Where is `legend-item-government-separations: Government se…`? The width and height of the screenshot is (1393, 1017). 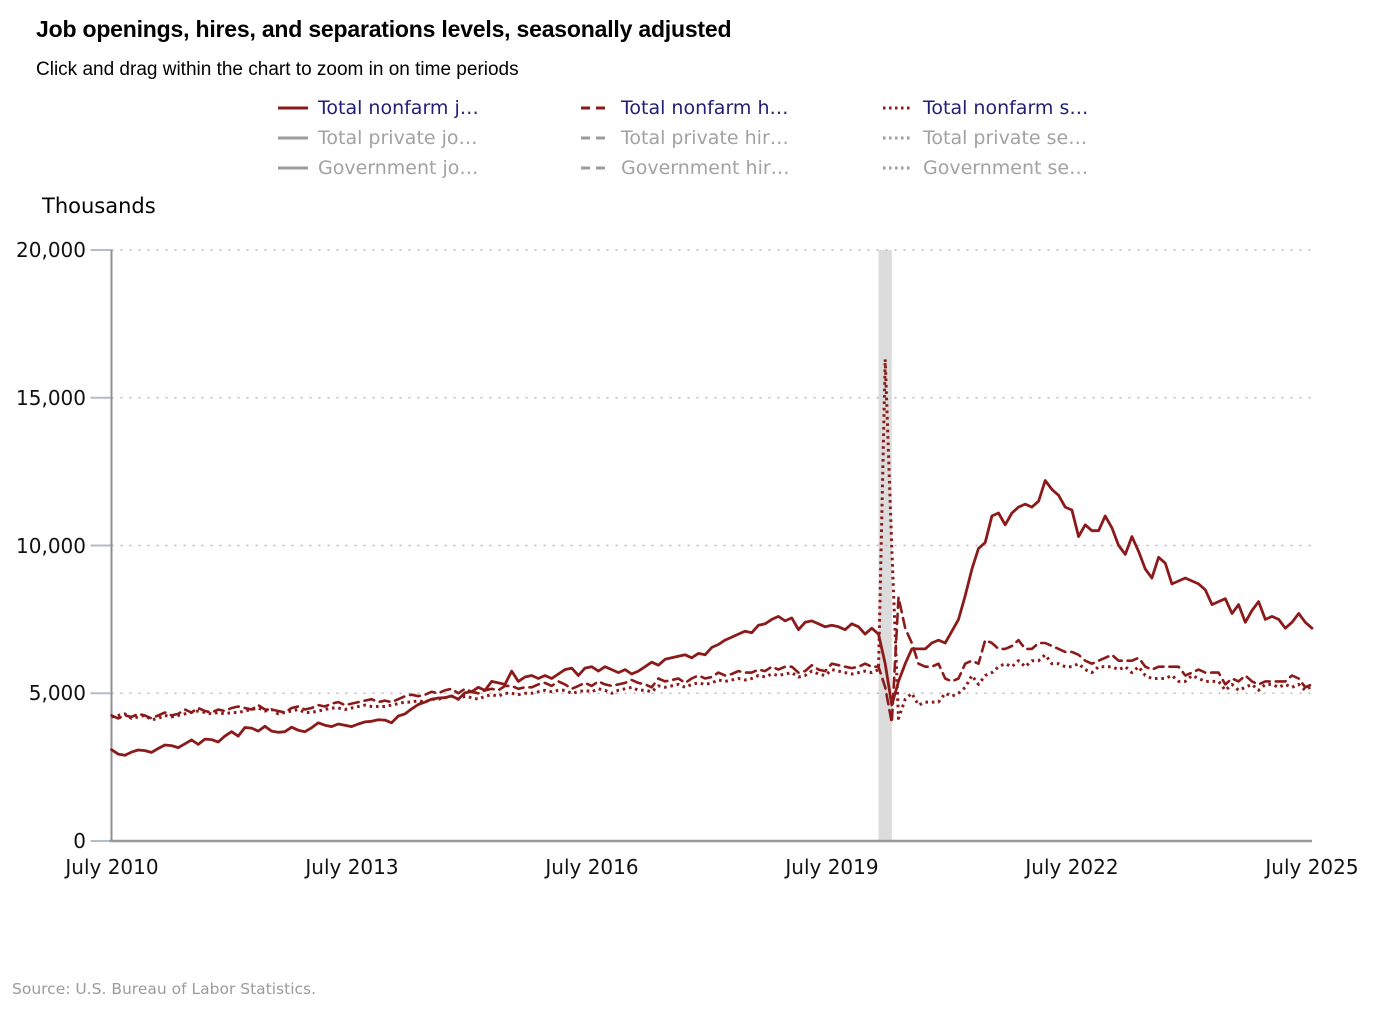
legend-item-government-separations: Government se… is located at coordinates (1012, 168).